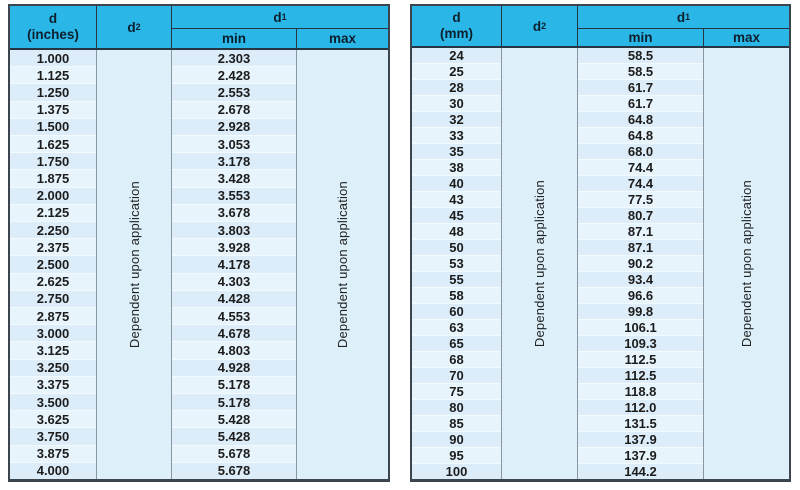  What do you see at coordinates (234, 281) in the screenshot?
I see `table-cell: 4.303` at bounding box center [234, 281].